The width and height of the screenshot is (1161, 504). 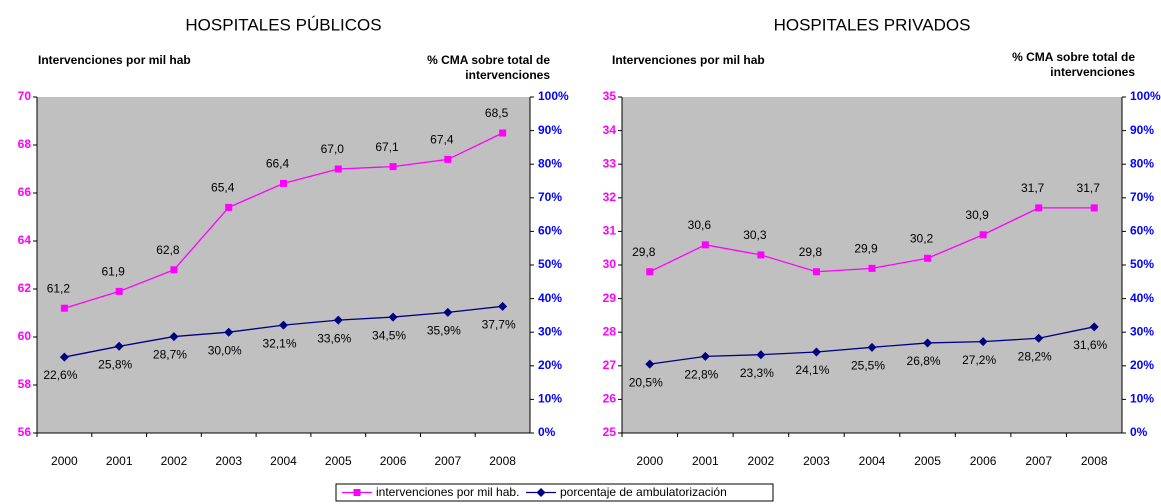 What do you see at coordinates (924, 361) in the screenshot?
I see `data-label: 26,8%` at bounding box center [924, 361].